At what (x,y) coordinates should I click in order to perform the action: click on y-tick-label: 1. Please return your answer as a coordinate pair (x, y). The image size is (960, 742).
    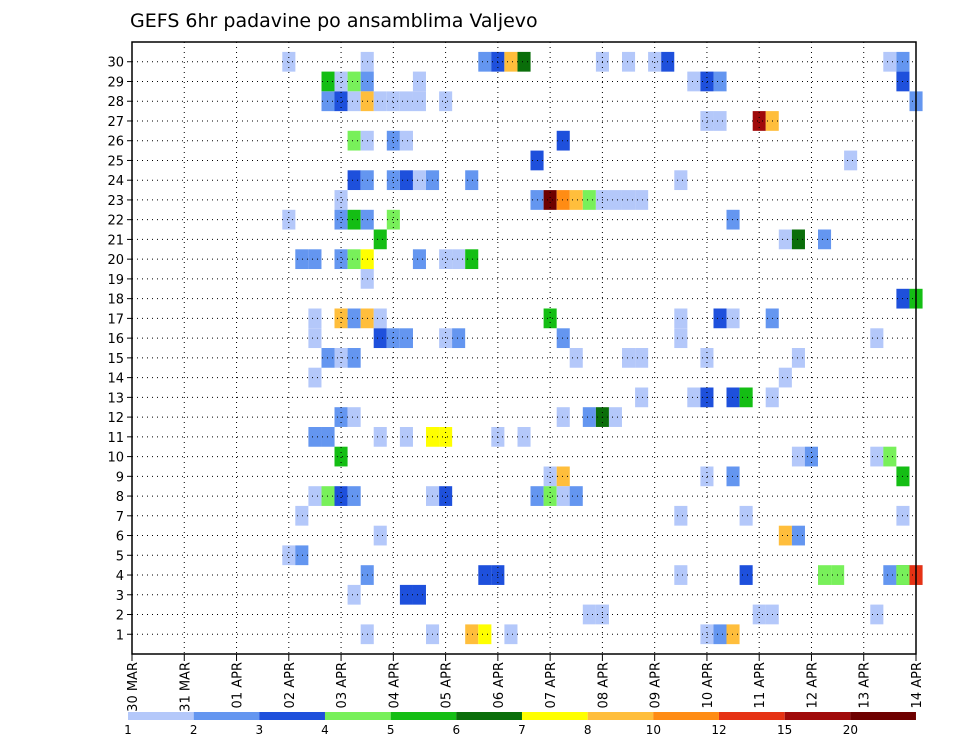
    Looking at the image, I should click on (120, 635).